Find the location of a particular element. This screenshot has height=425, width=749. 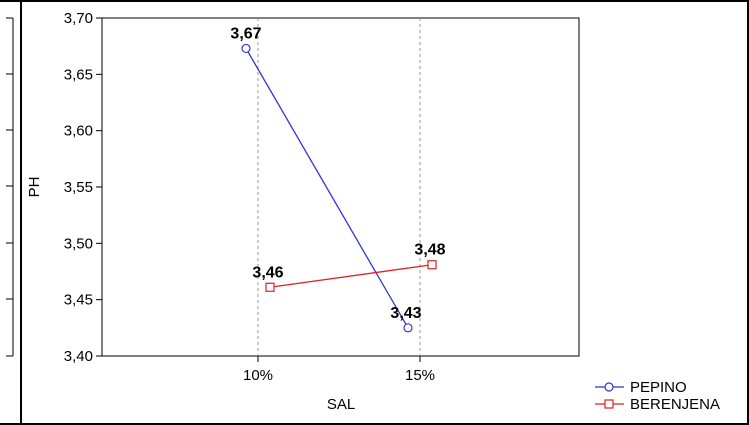

y-tick-label: 3,70 is located at coordinates (78, 18).